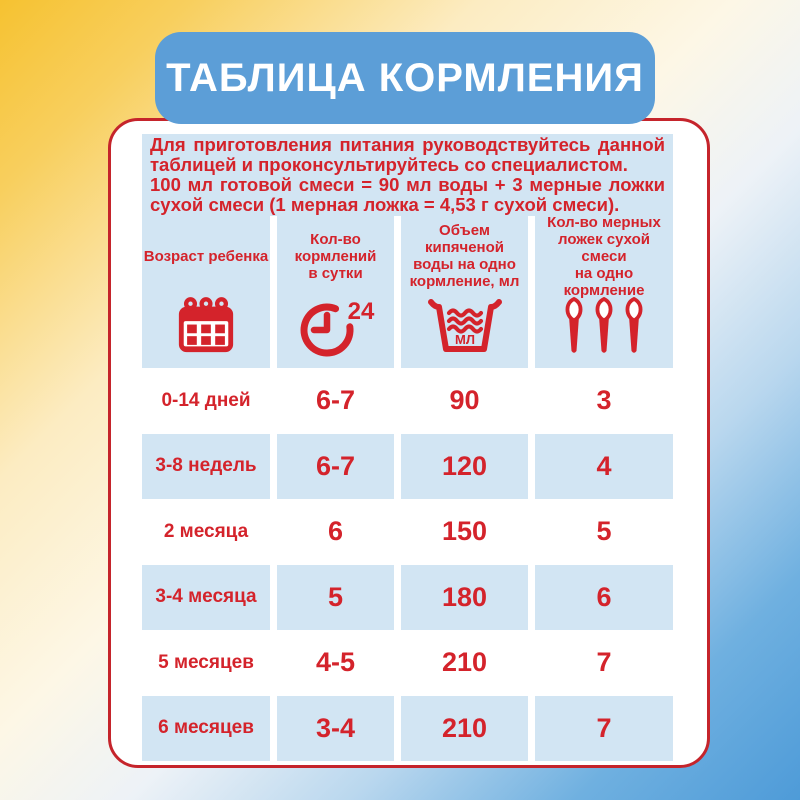 The image size is (800, 800). What do you see at coordinates (335, 597) in the screenshot?
I see `feedings-cell: 5` at bounding box center [335, 597].